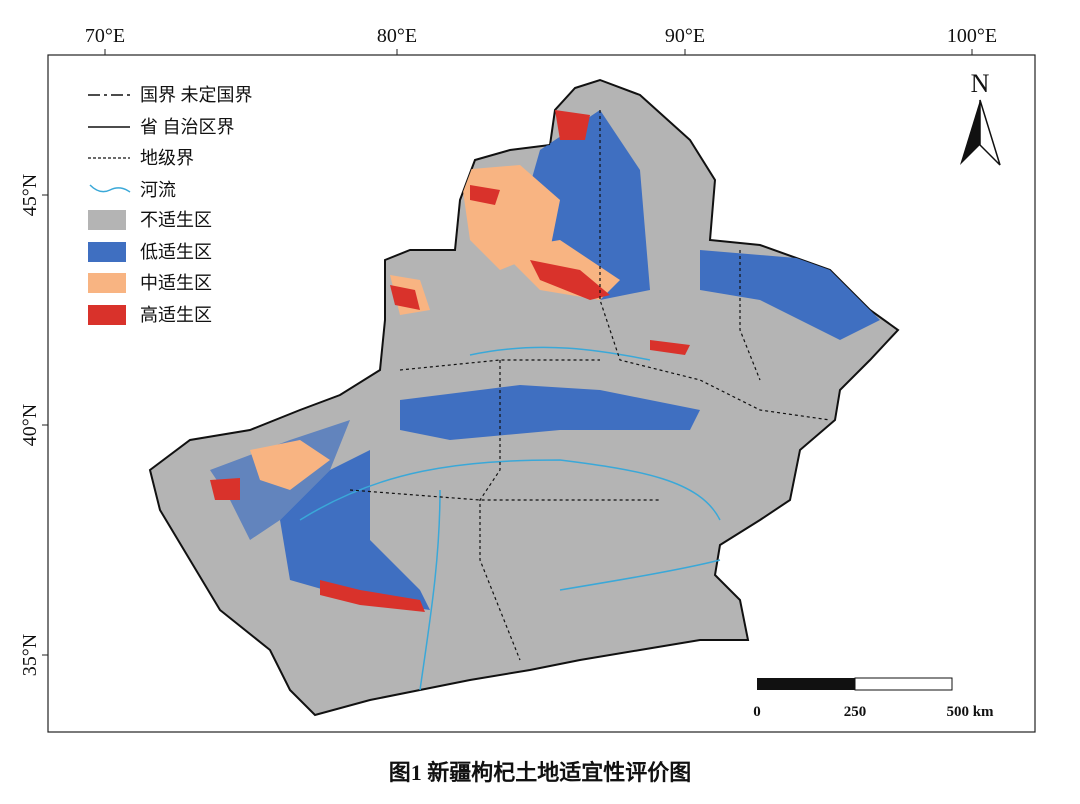  Describe the element at coordinates (970, 712) in the screenshot. I see `scale-label: 500 km` at that location.